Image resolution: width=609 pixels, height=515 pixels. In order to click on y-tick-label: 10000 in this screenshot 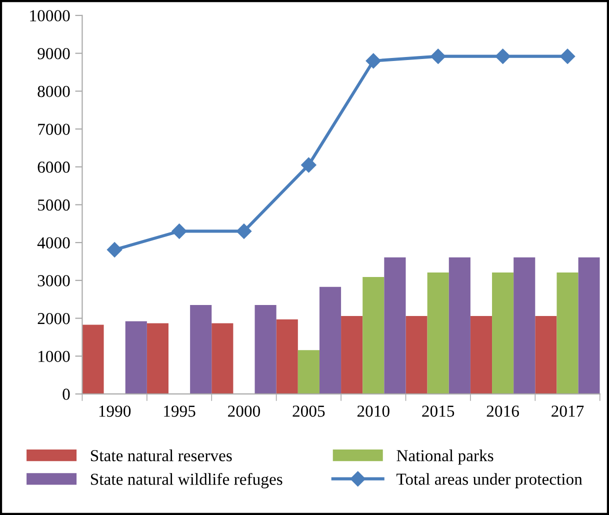, I will do `click(50, 16)`.